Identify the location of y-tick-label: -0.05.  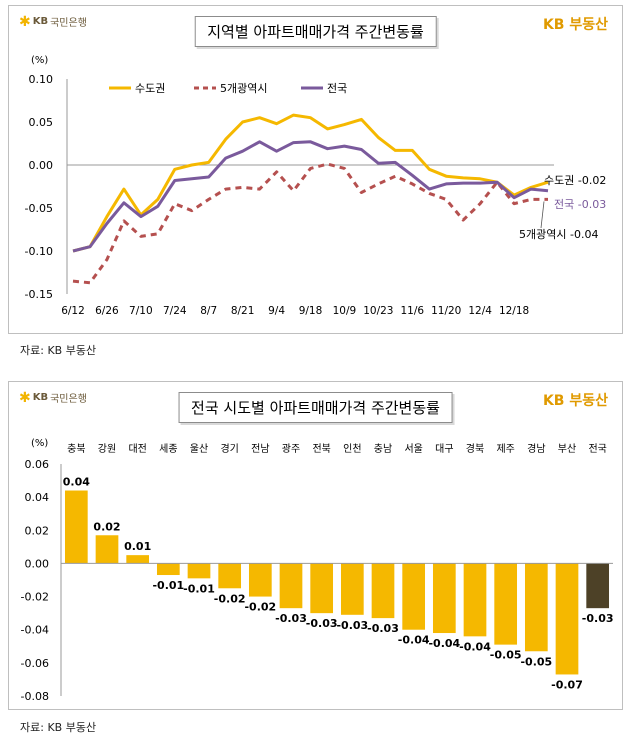
(39, 208).